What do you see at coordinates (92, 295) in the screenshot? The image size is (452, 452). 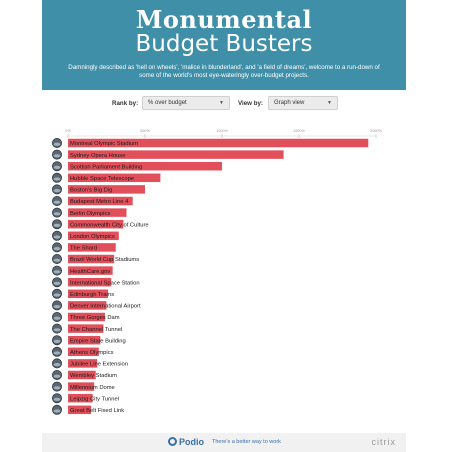 I see `bar-label: Edinburgh Trams` at bounding box center [92, 295].